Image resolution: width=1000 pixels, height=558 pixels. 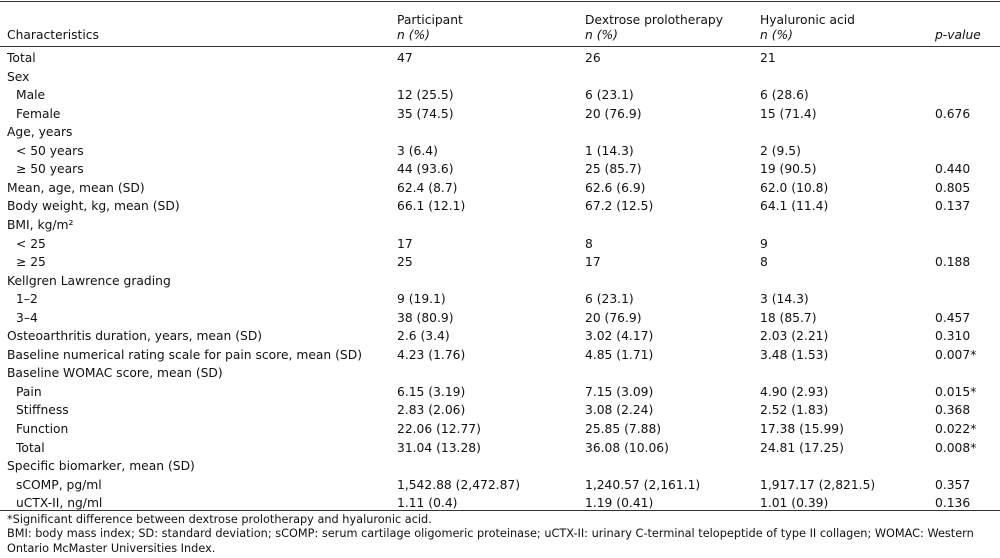 What do you see at coordinates (425, 95) in the screenshot?
I see `cell-participant: 12 (25.5)` at bounding box center [425, 95].